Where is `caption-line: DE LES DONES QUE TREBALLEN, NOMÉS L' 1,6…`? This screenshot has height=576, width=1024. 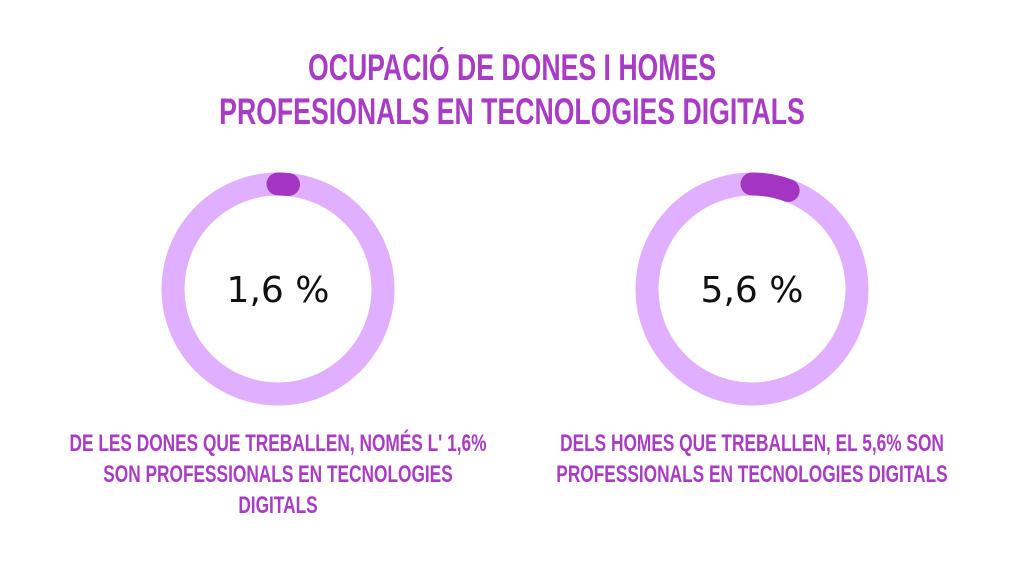
caption-line: DE LES DONES QUE TREBALLEN, NOMÉS L' 1,6… is located at coordinates (278, 443).